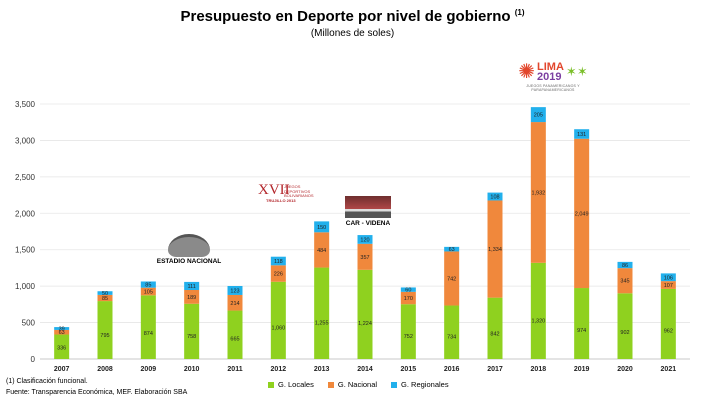 This screenshot has height=402, width=705. Describe the element at coordinates (519, 12) in the screenshot. I see `title-footnote-marker: (1)` at that location.